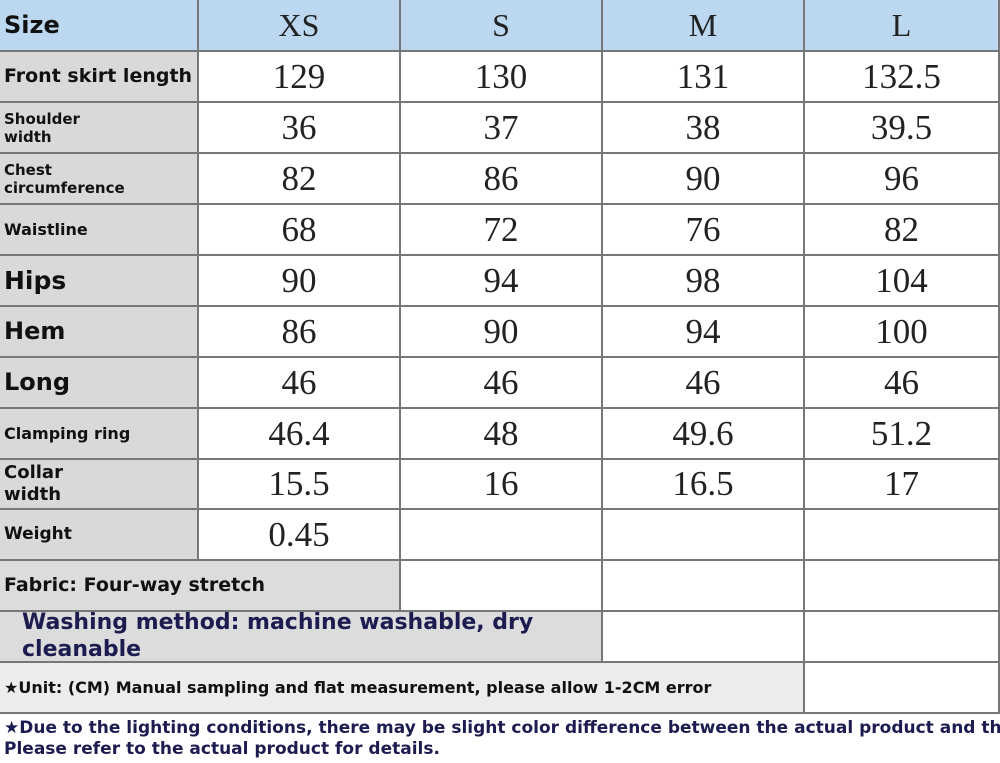 This screenshot has width=1000, height=763. I want to click on value-cell: 76, so click(704, 230).